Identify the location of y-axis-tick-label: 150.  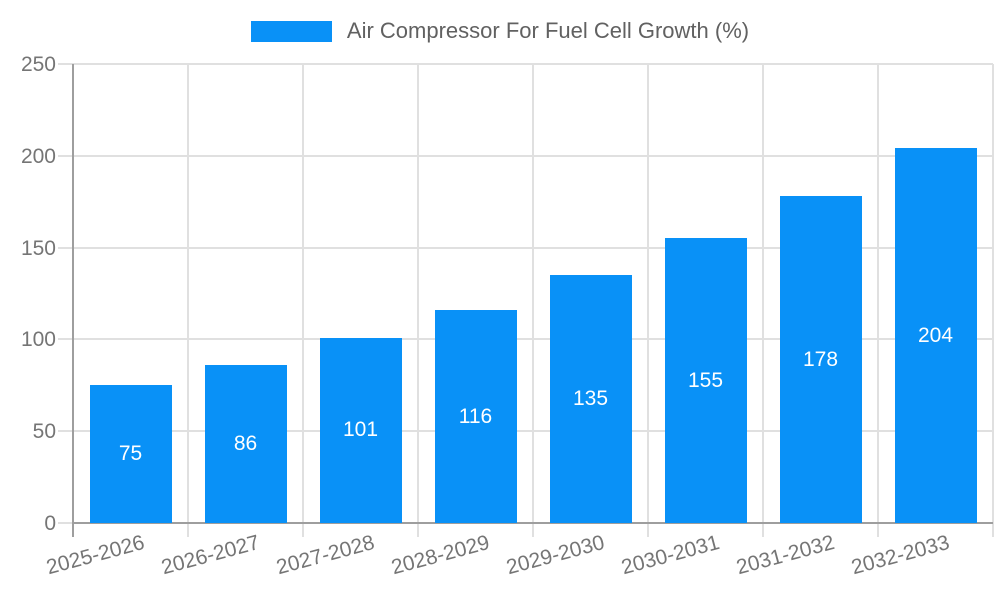
(38, 248).